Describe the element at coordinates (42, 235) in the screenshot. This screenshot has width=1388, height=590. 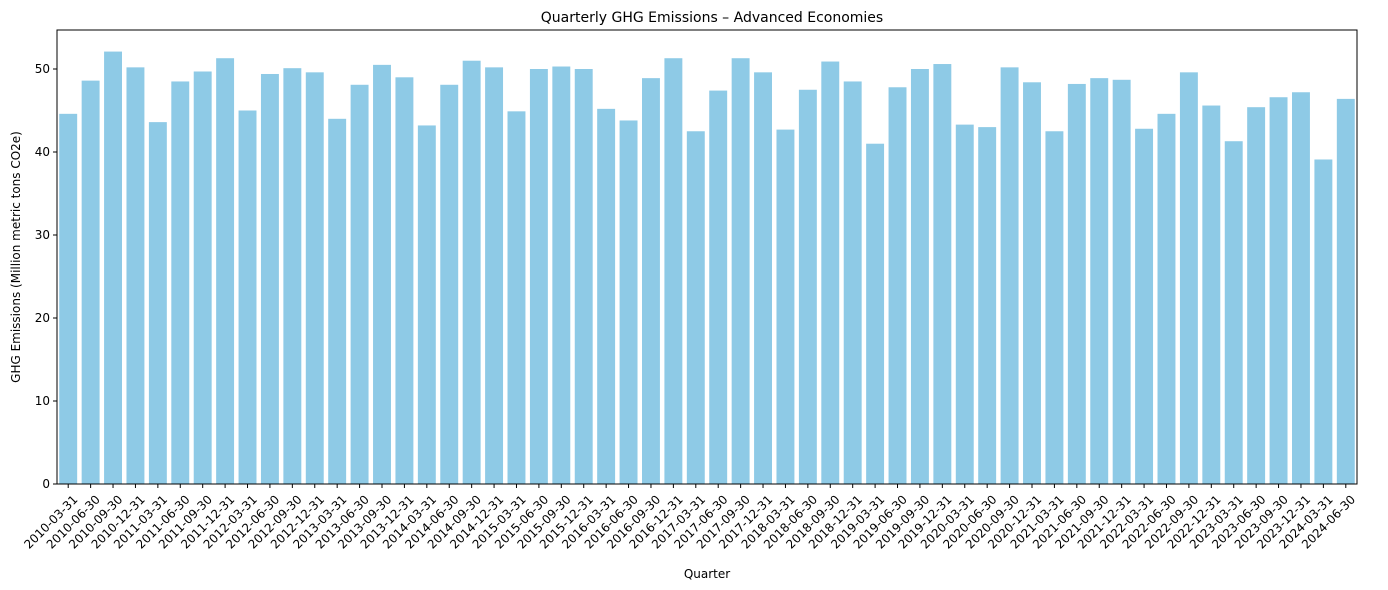
I see `y-tick-label: 30` at that location.